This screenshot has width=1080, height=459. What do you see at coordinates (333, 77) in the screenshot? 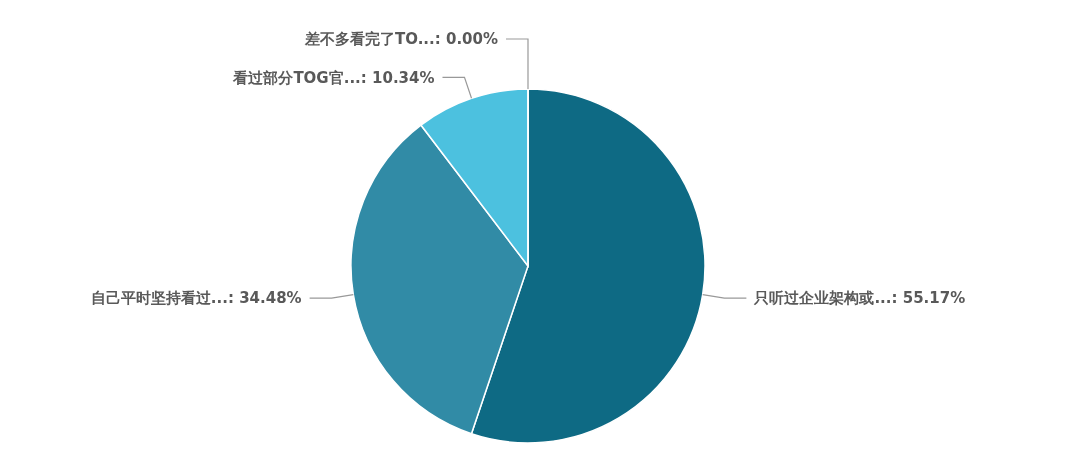
I see `slice-label: 看过部分TOG官...: 10.34%` at bounding box center [333, 77].